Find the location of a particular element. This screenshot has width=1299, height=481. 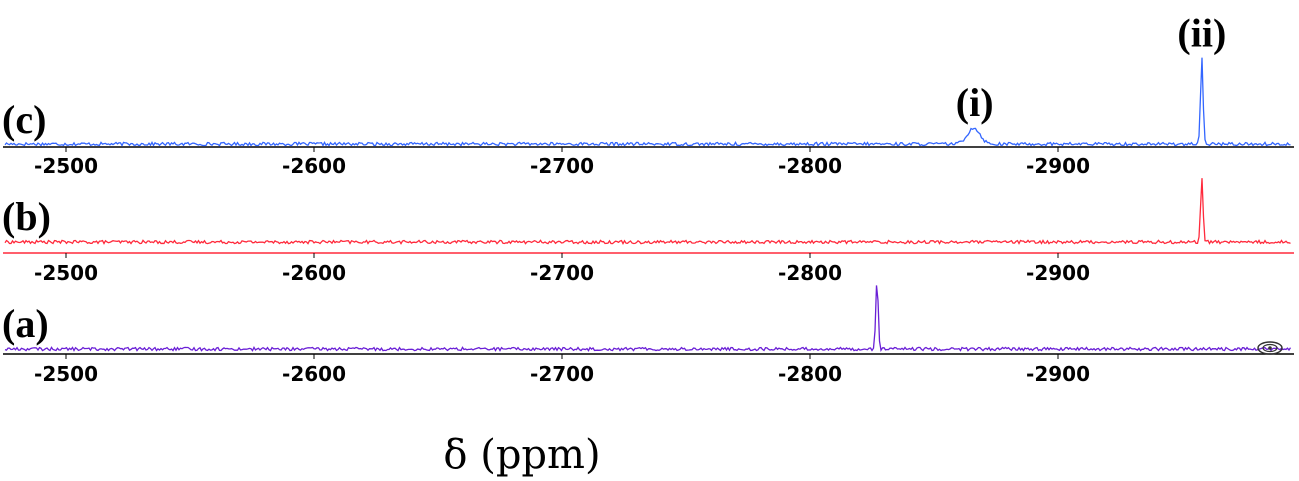

peak-label: (ii) is located at coordinates (1201, 33).